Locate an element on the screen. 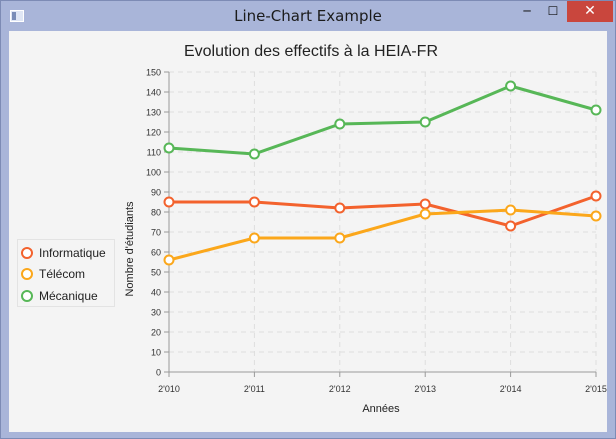  x-tick-label: 2'011 is located at coordinates (254, 389).